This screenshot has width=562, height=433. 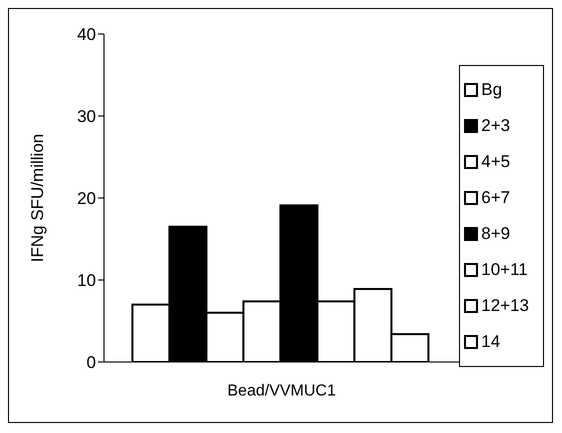 What do you see at coordinates (495, 234) in the screenshot?
I see `legend-label: 8+9` at bounding box center [495, 234].